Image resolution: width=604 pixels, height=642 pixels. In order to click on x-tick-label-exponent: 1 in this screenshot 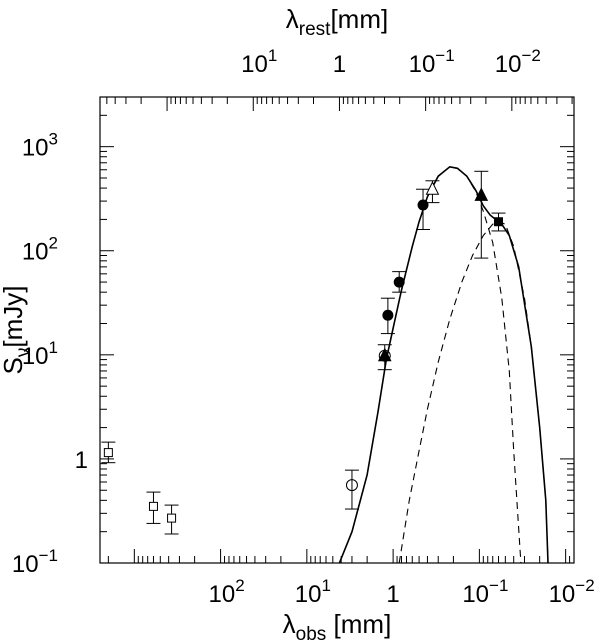, I will do `click(325, 585)`.